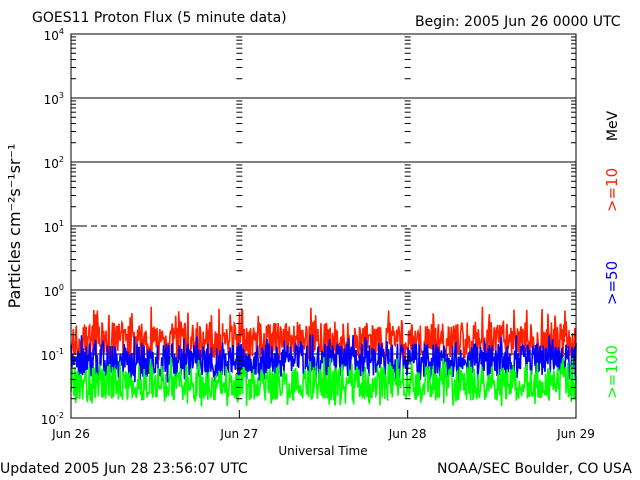  Describe the element at coordinates (54, 227) in the screenshot. I see `y-tick-label: 10¹` at that location.